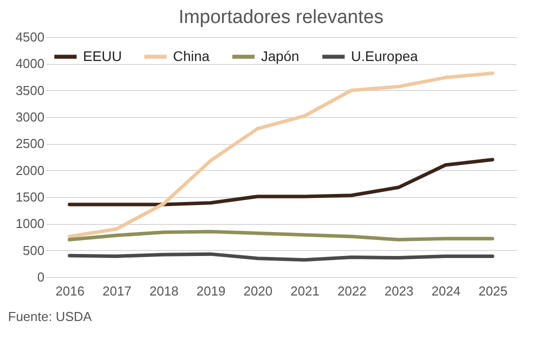 The height and width of the screenshot is (349, 550). What do you see at coordinates (305, 291) in the screenshot?
I see `x-tick-label: 2021` at bounding box center [305, 291].